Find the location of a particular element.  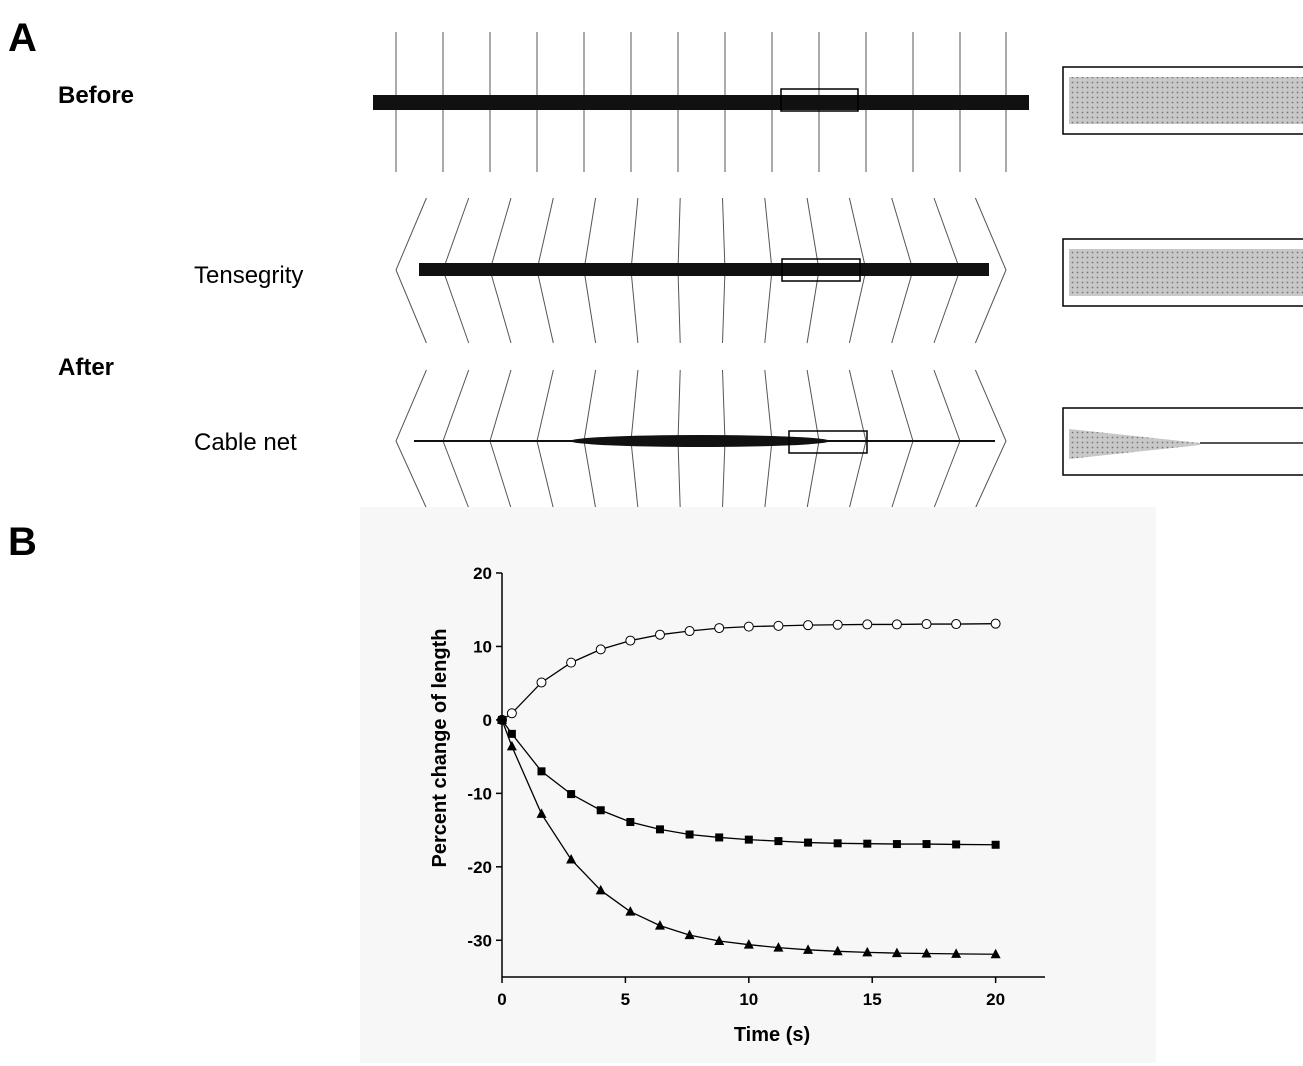

tensegrity-model is located at coordinates (701, 270).